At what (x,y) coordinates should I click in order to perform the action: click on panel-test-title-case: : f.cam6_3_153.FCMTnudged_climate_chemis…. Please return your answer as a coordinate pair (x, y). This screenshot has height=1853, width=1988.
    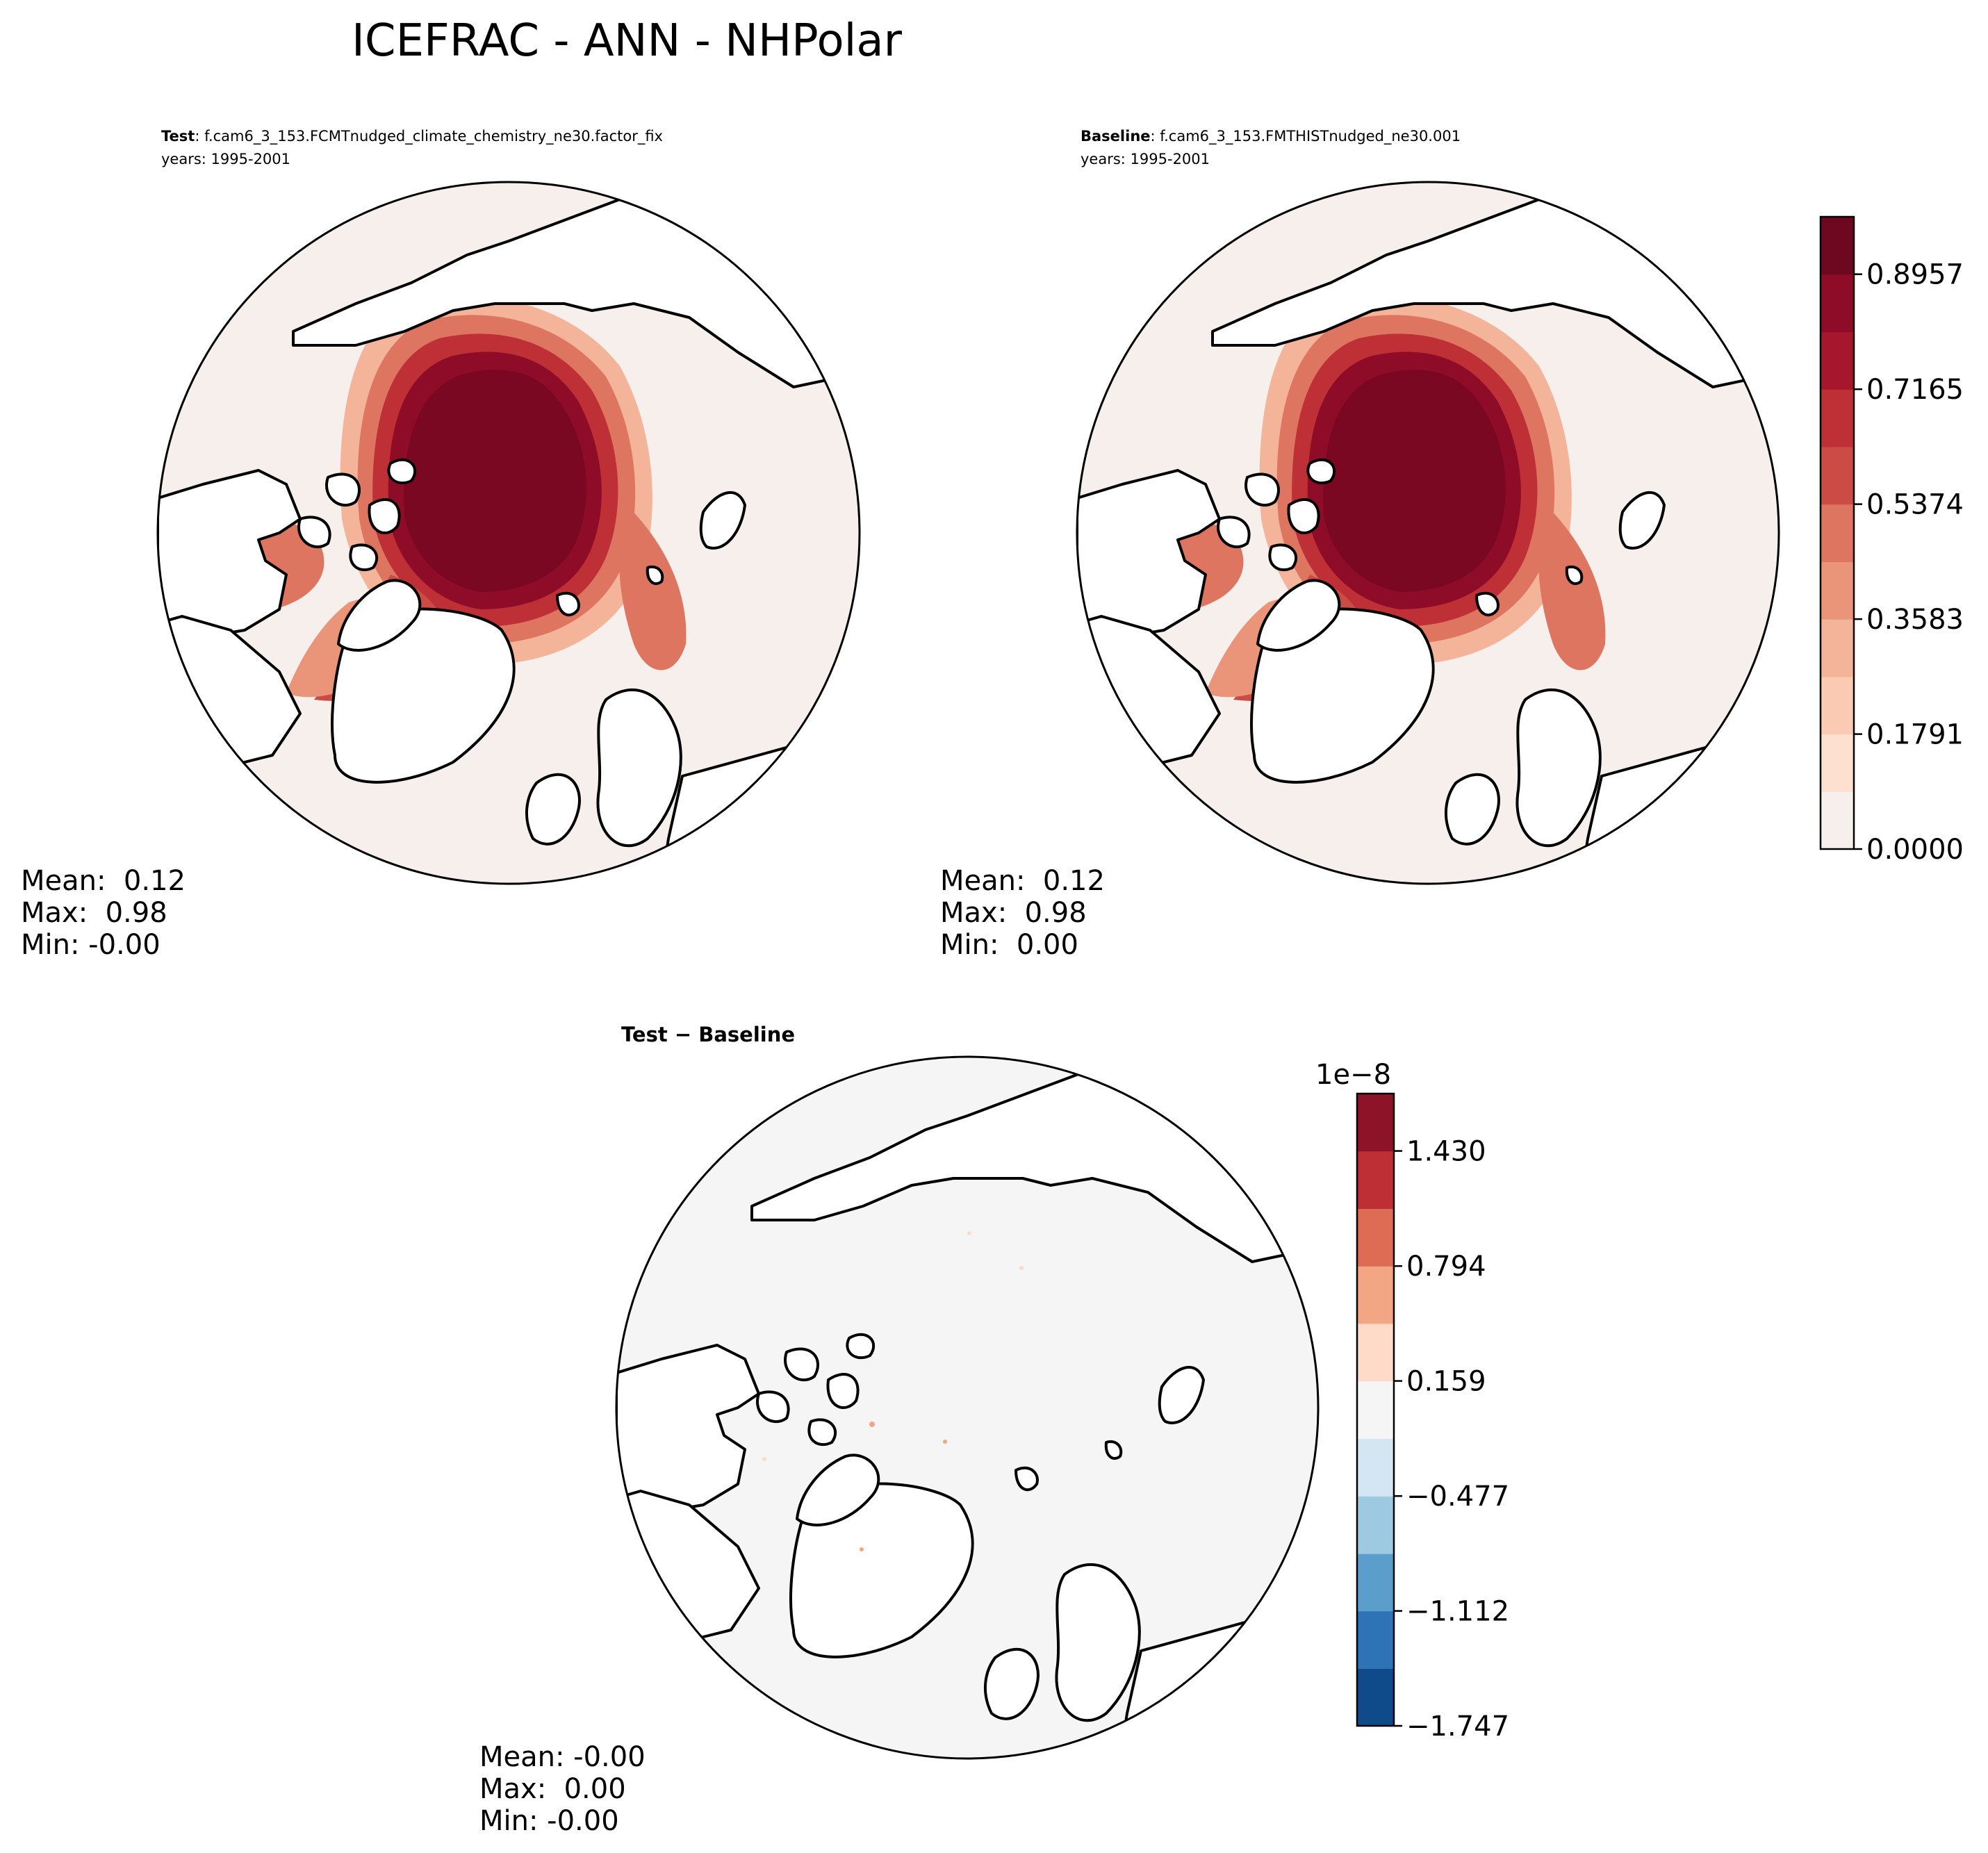
    Looking at the image, I should click on (429, 136).